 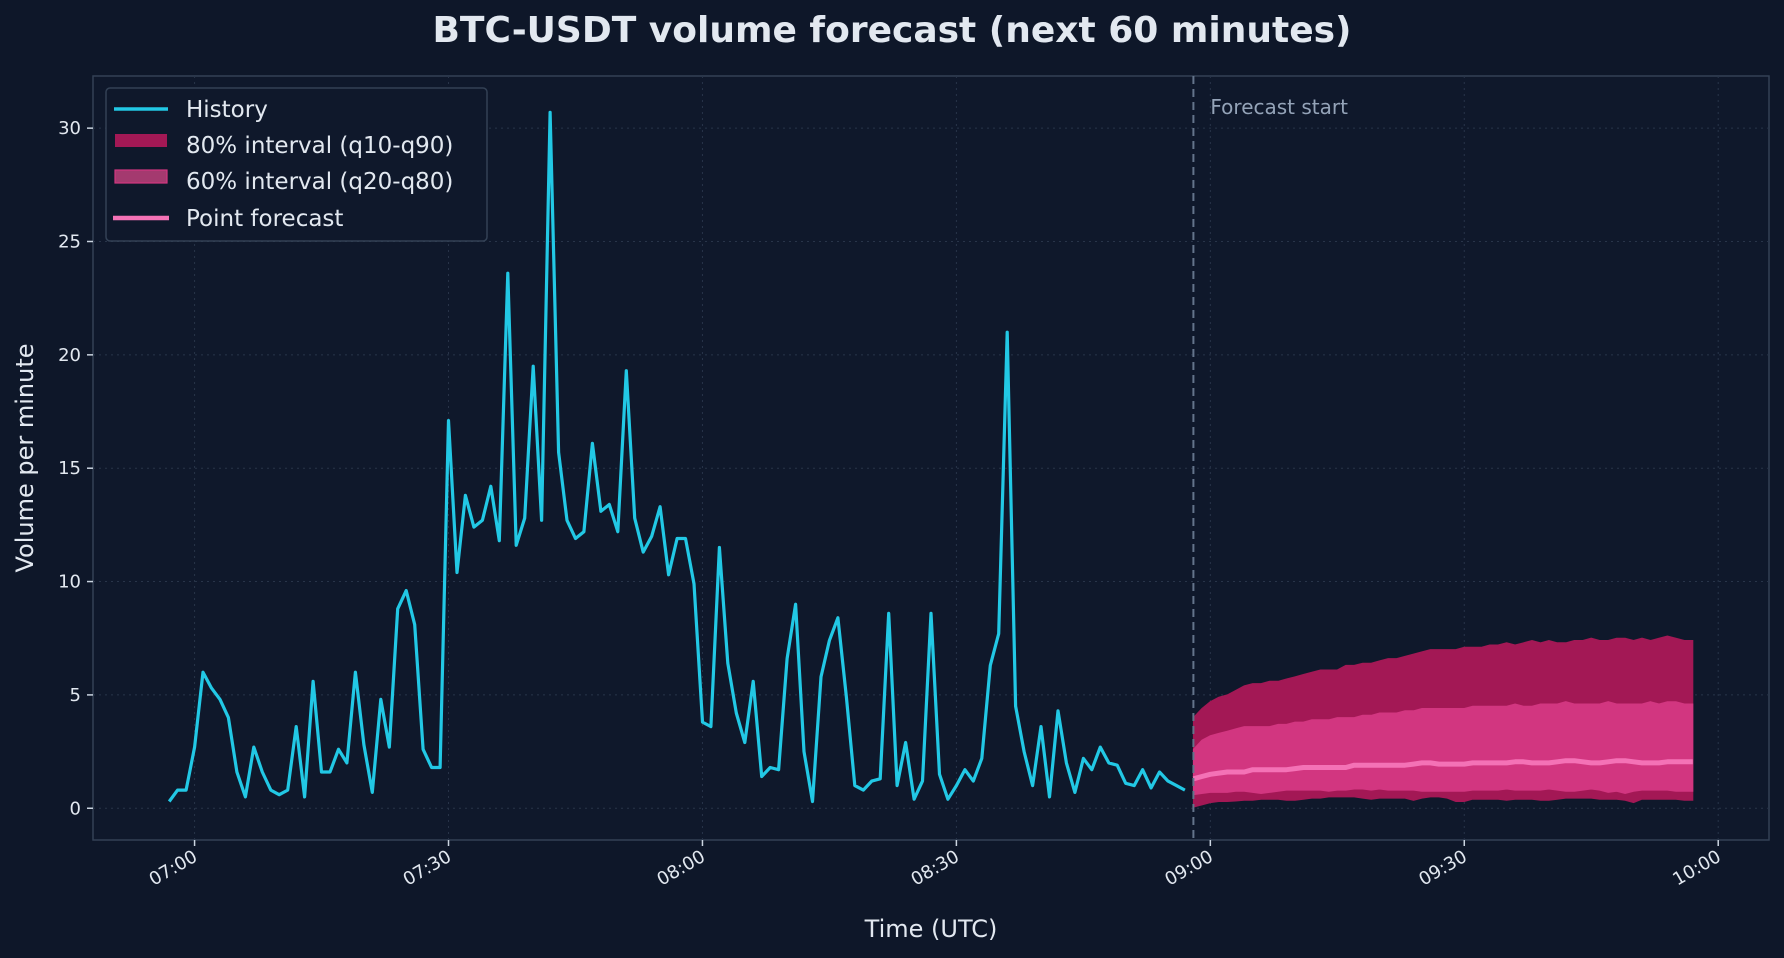 What do you see at coordinates (1442, 770) in the screenshot?
I see `point-forecast-line` at bounding box center [1442, 770].